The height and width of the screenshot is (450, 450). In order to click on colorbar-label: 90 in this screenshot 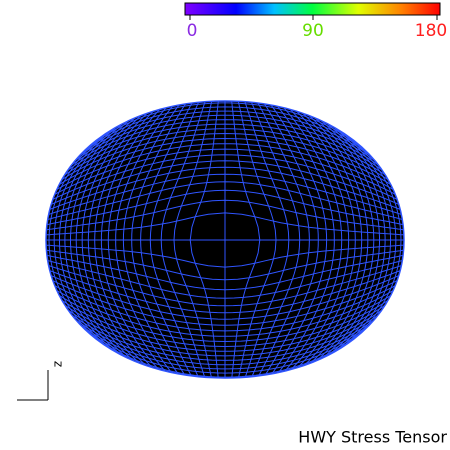, I will do `click(313, 31)`.